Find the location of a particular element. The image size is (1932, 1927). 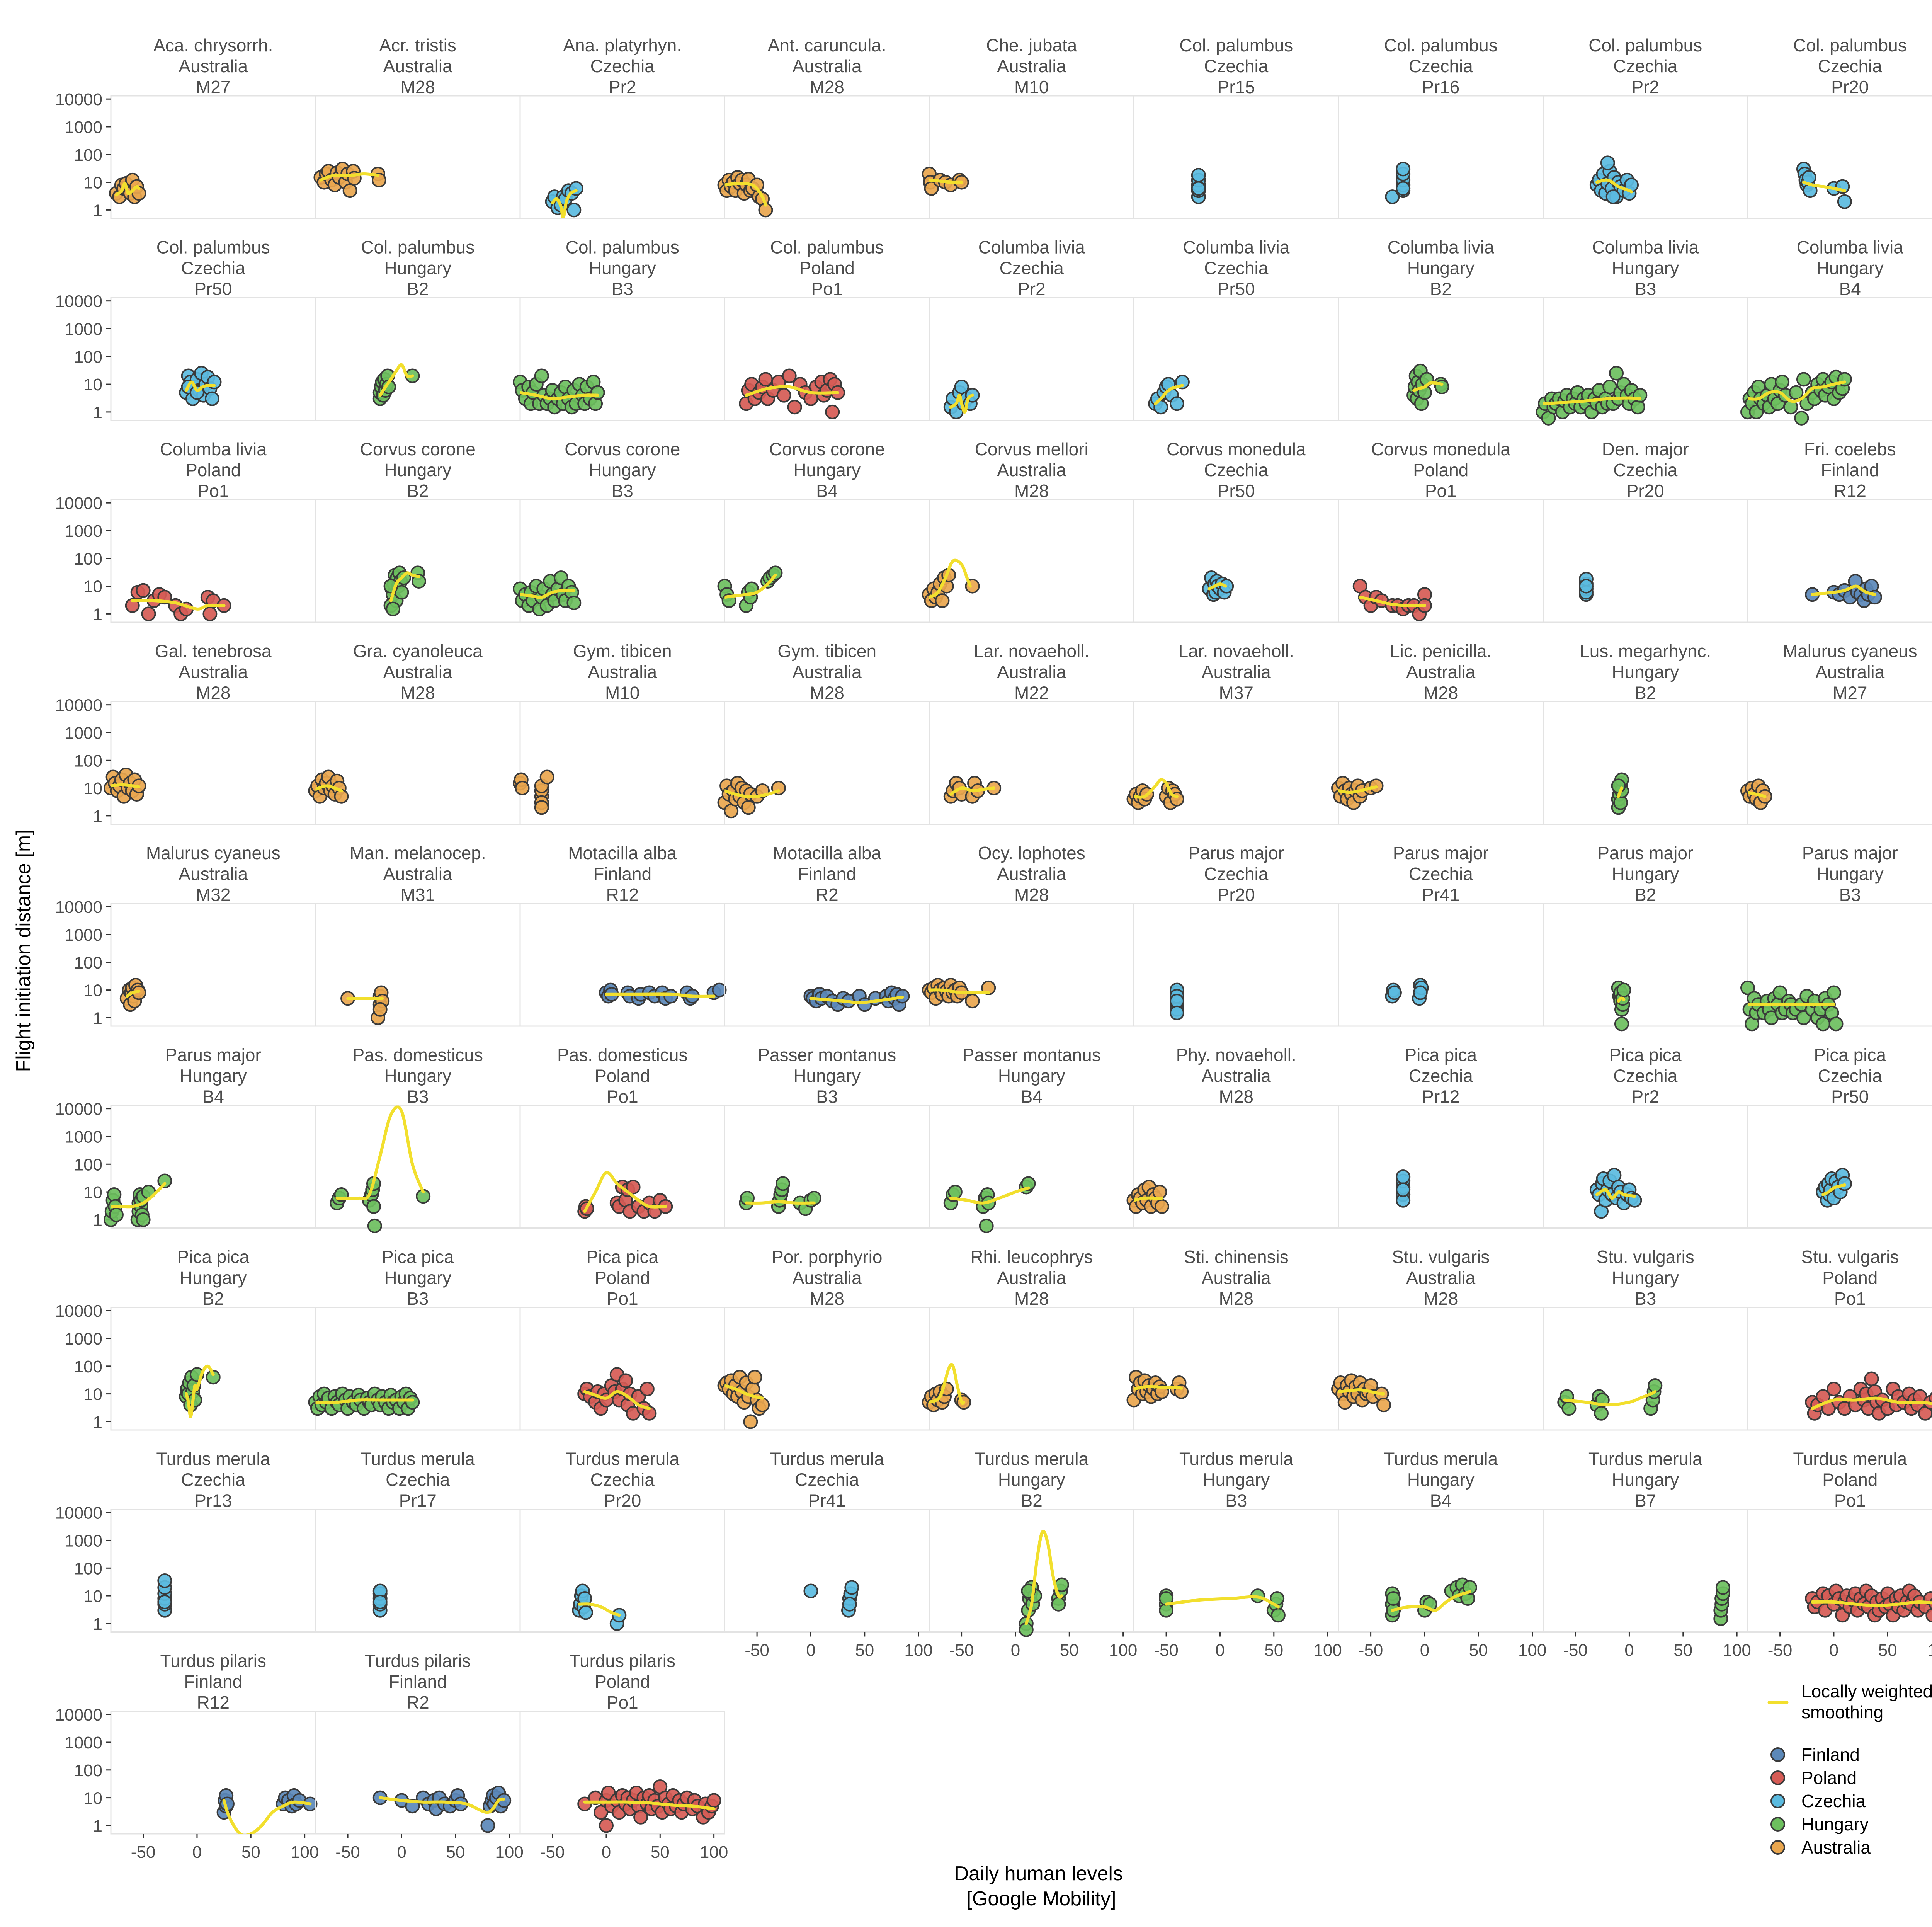

panel-title-species: Motacilla alba is located at coordinates (828, 853).